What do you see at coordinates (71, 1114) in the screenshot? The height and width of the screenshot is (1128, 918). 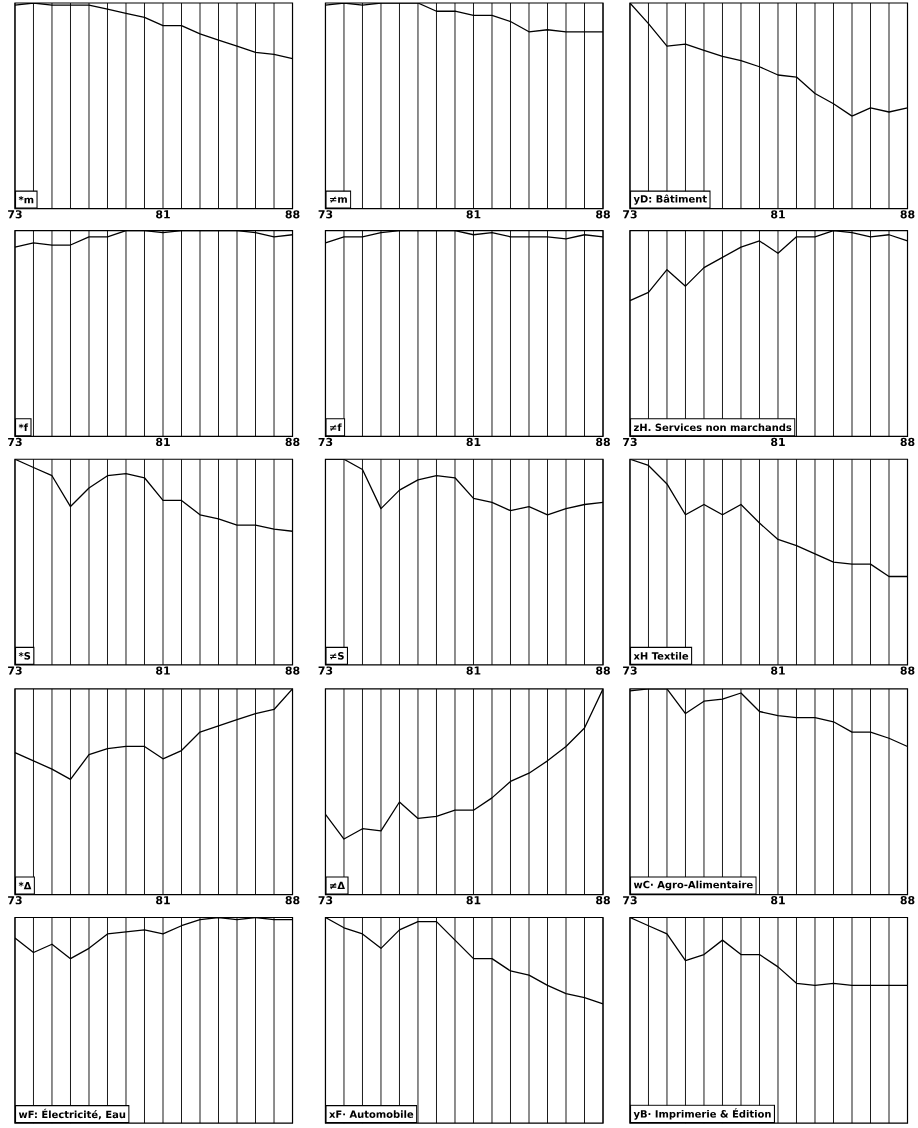 I see `text: wF: Électricité, Eau` at bounding box center [71, 1114].